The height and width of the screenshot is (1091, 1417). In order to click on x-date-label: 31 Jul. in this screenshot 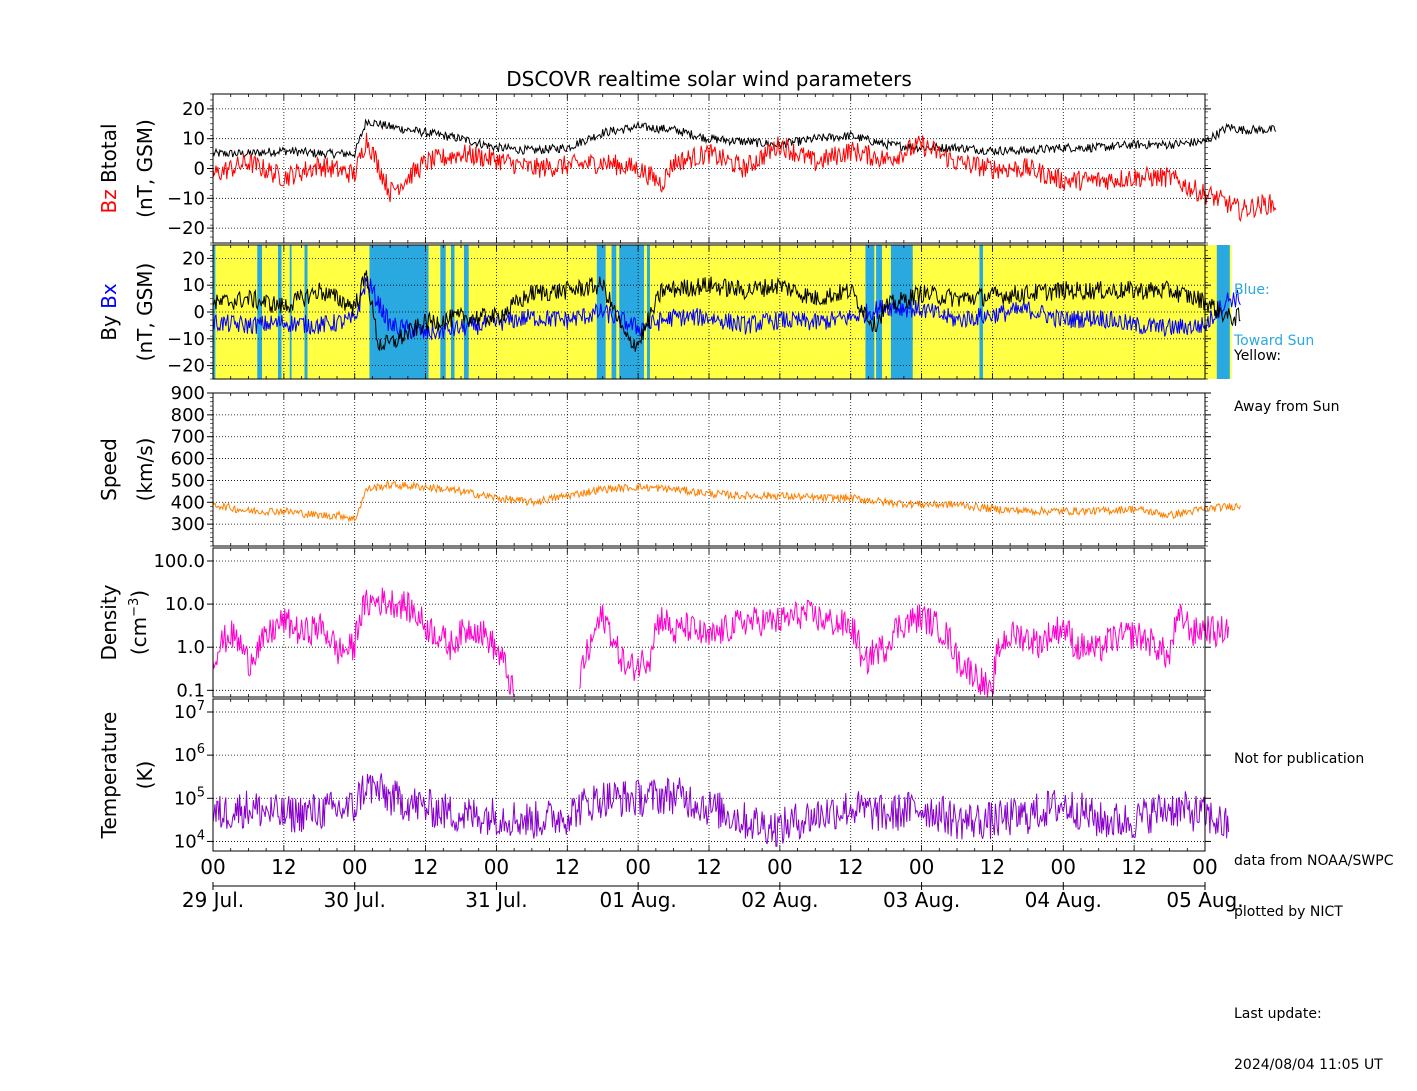, I will do `click(496, 900)`.